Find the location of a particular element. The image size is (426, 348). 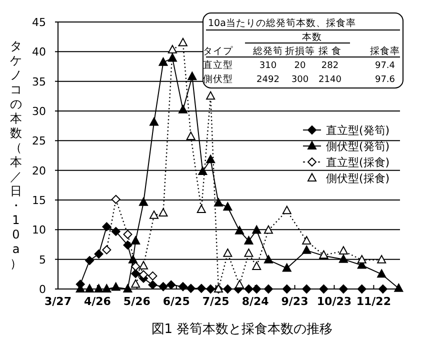

annotation: 2492 is located at coordinates (268, 80).